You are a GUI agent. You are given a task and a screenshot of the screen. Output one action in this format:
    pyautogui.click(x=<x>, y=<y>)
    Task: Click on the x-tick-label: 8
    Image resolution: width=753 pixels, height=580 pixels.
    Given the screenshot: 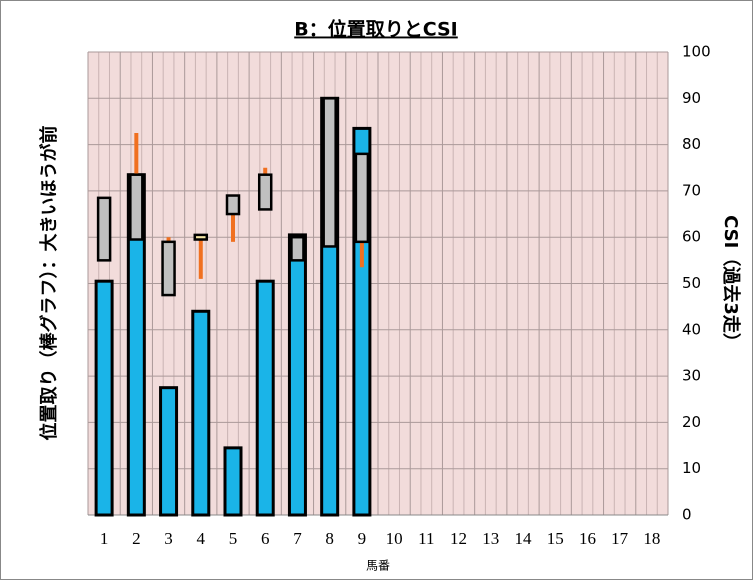 What is the action you would take?
    pyautogui.click(x=329, y=538)
    